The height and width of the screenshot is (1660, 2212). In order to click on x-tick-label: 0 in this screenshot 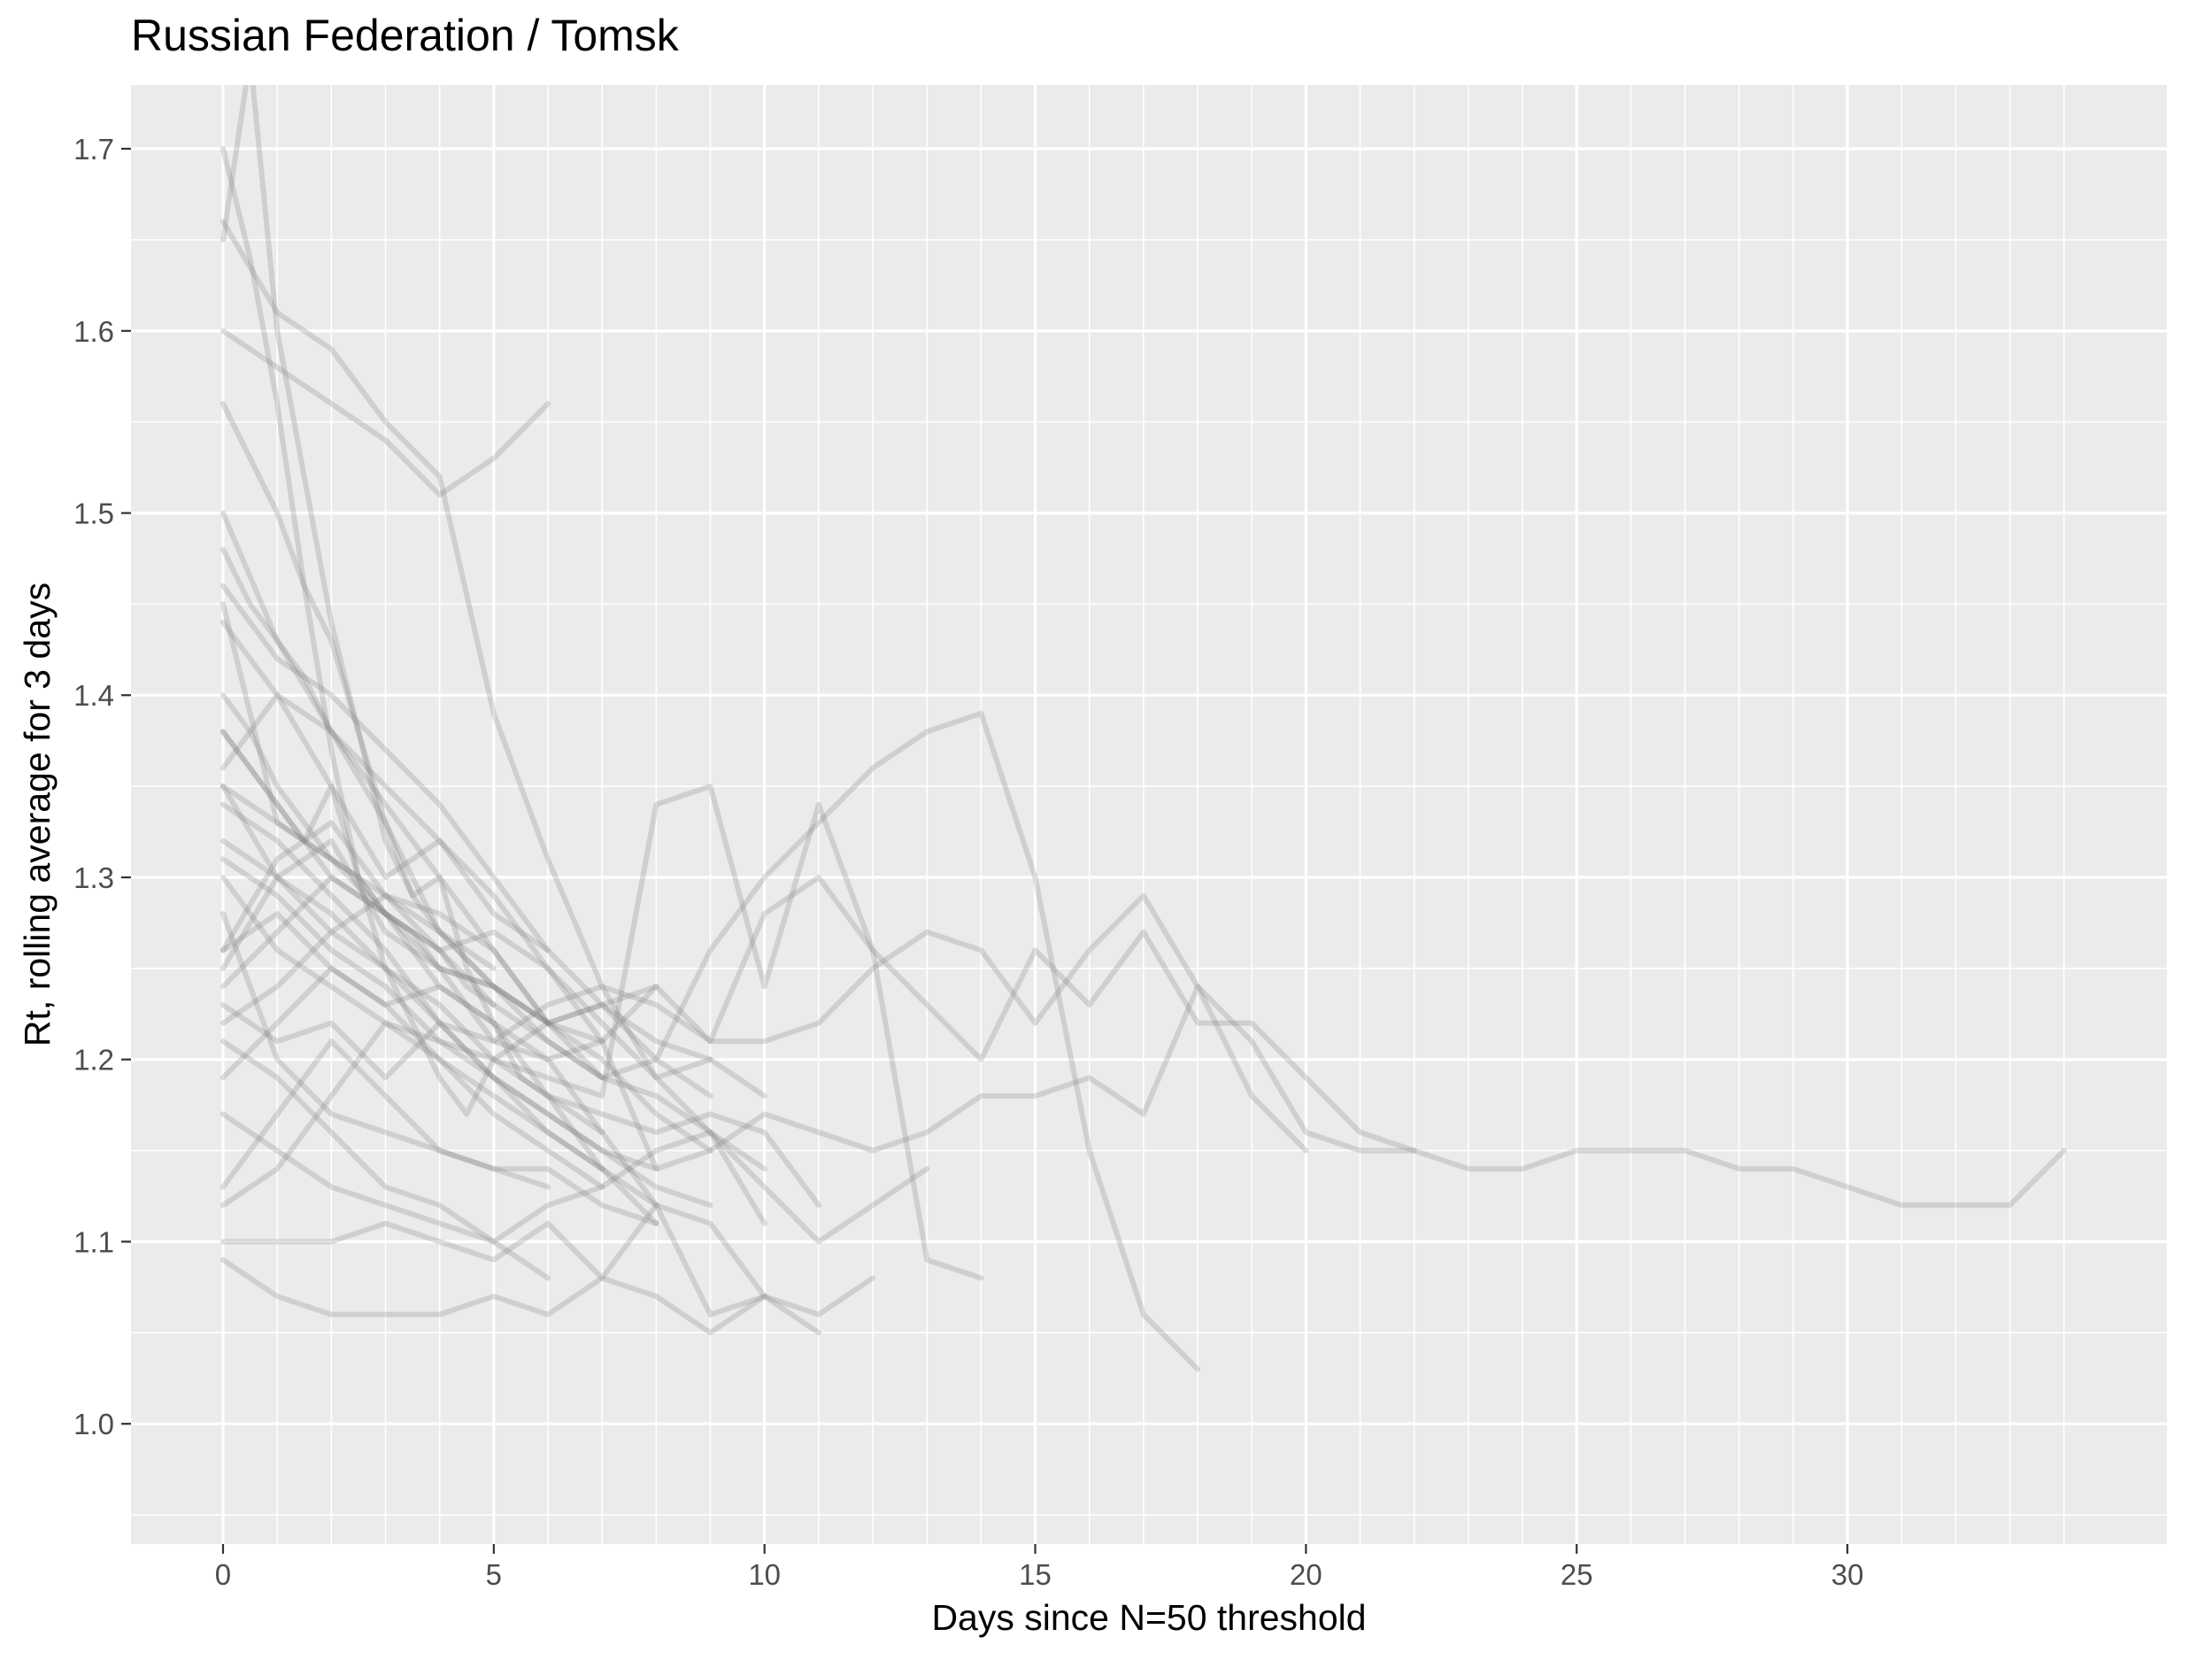, I will do `click(223, 1574)`.